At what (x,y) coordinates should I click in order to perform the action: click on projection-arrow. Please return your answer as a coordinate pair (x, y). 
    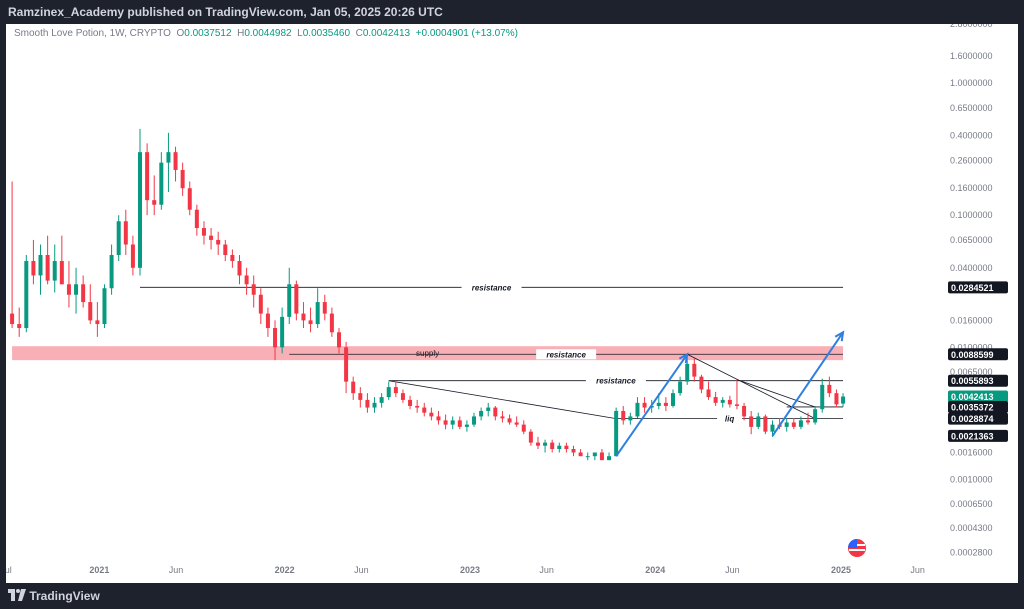
    Looking at the image, I should click on (807, 384).